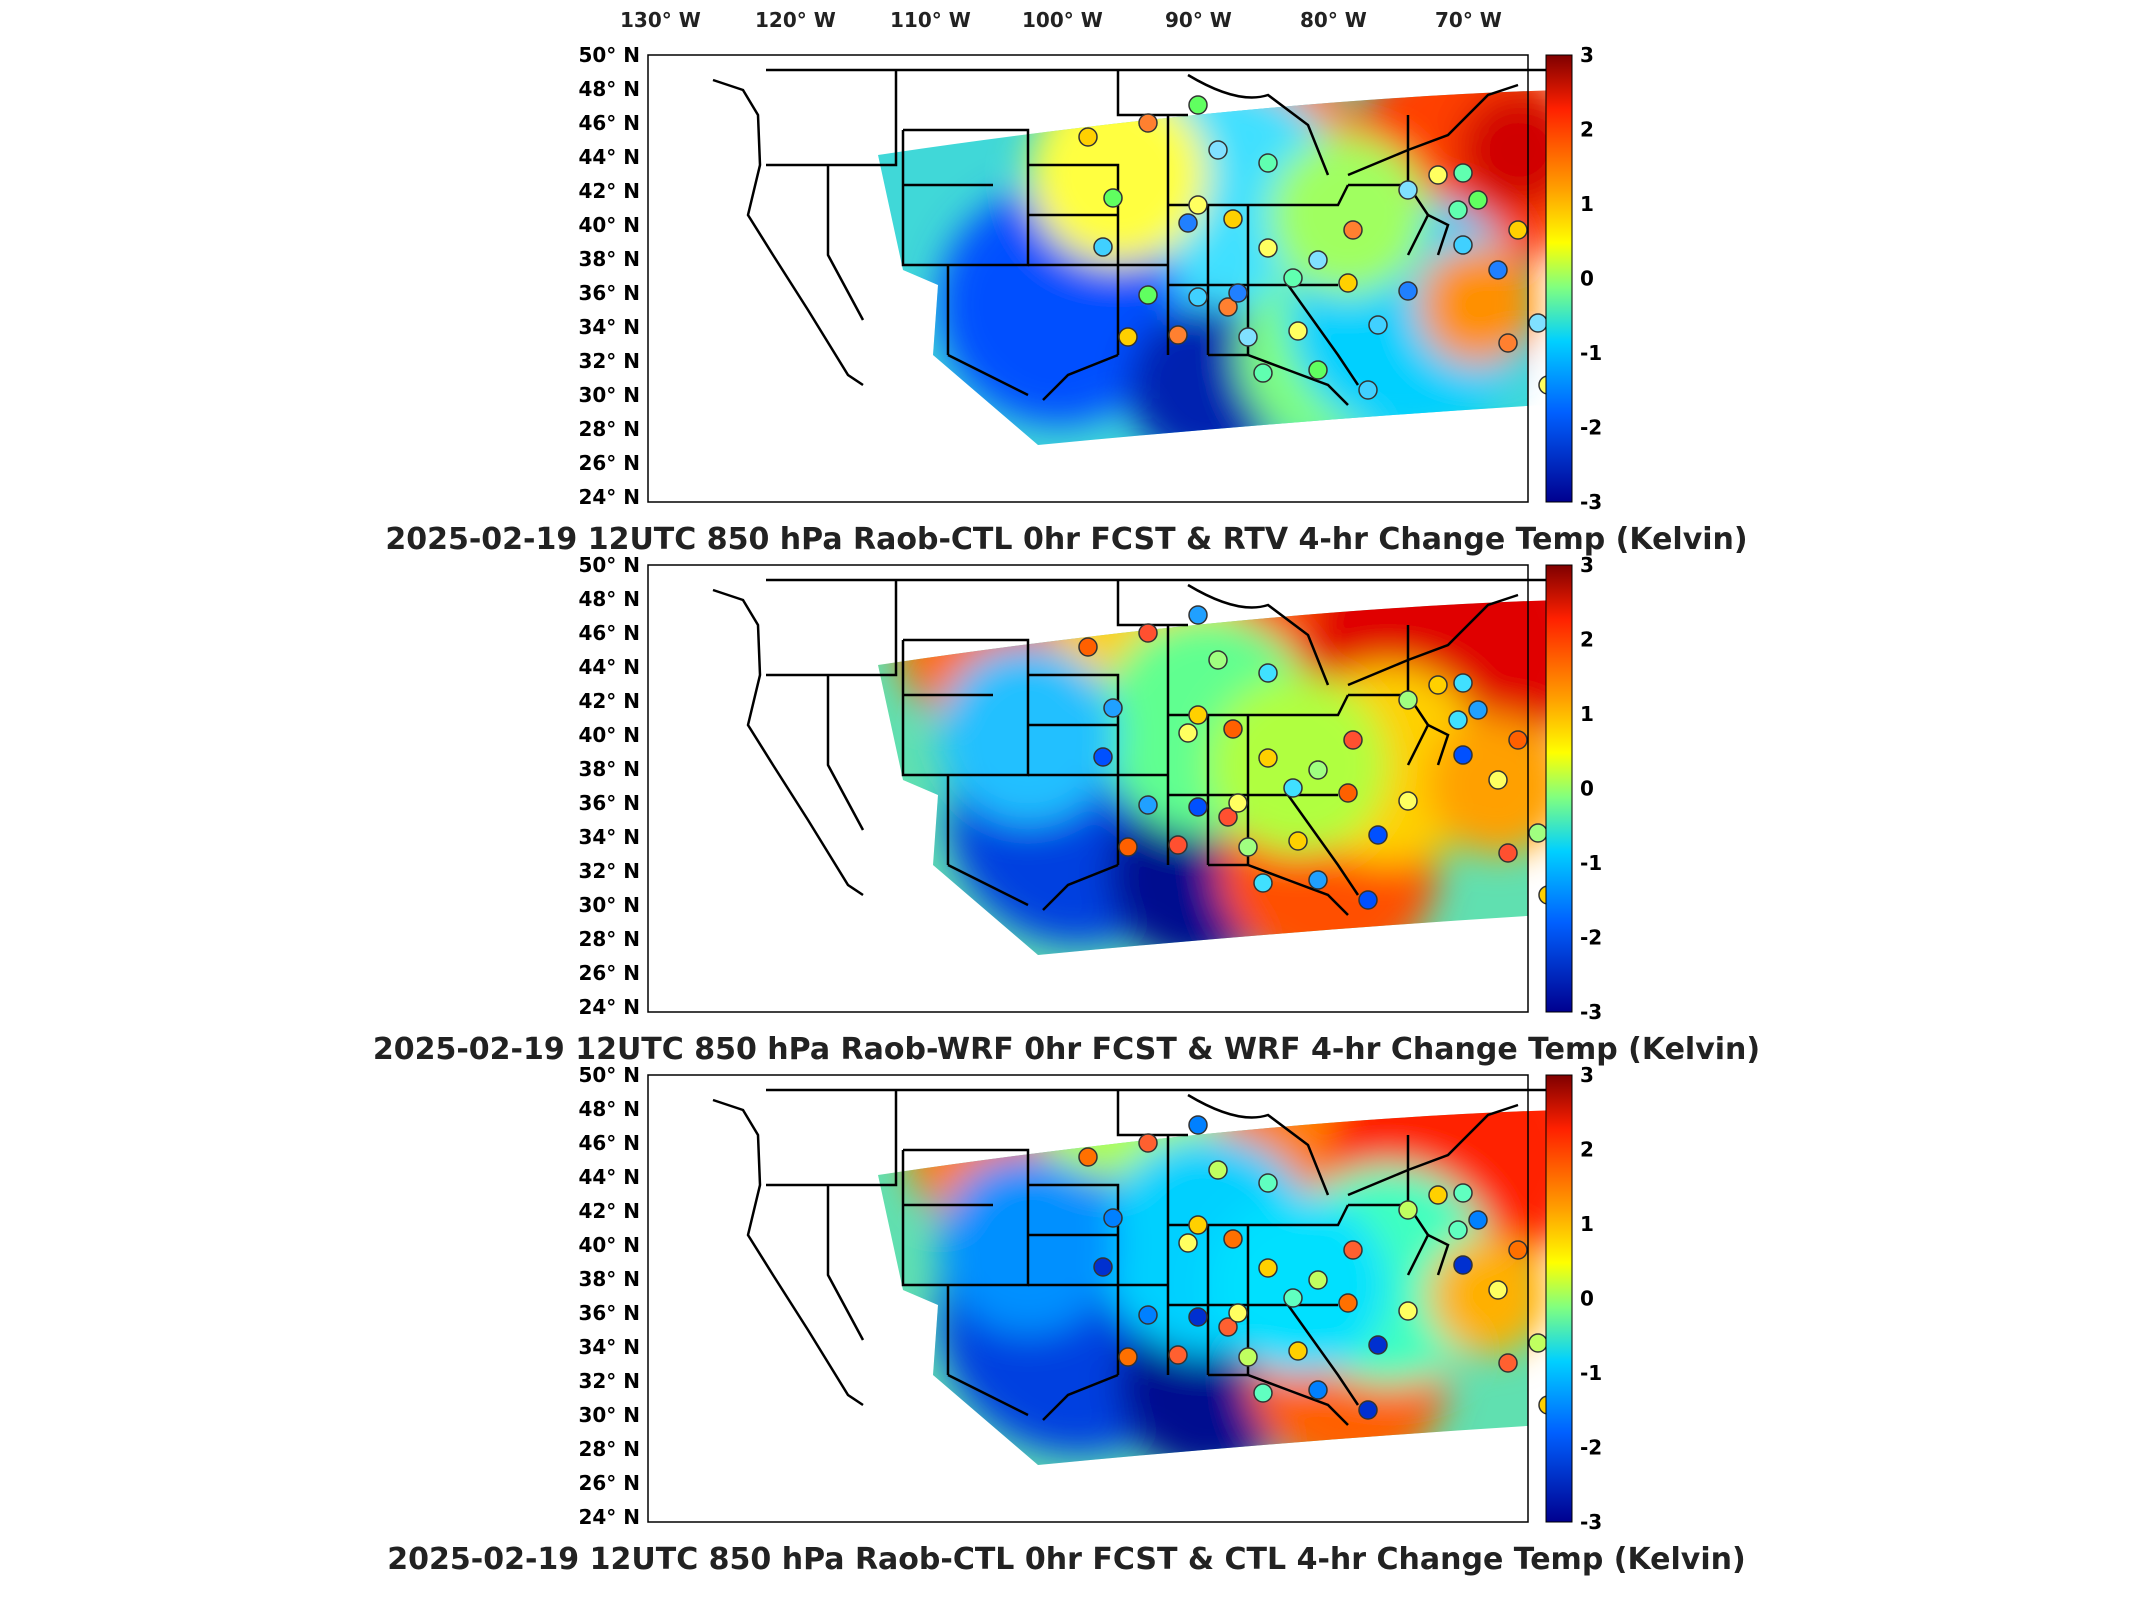  Describe the element at coordinates (1298, 765) in the screenshot. I see `field-blob` at that location.